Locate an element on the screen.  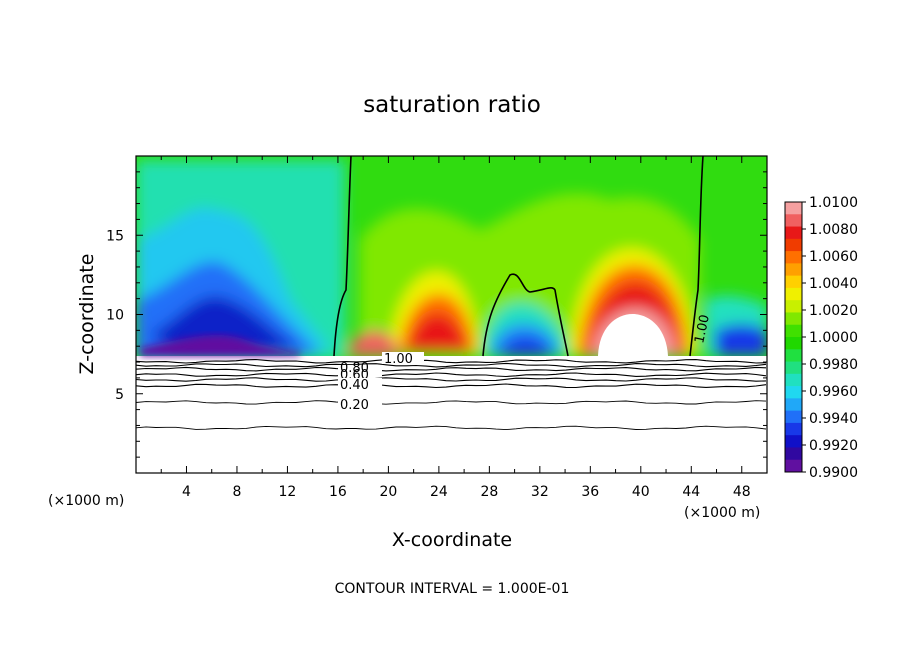
x-tick-label-11: 48 is located at coordinates (742, 492).